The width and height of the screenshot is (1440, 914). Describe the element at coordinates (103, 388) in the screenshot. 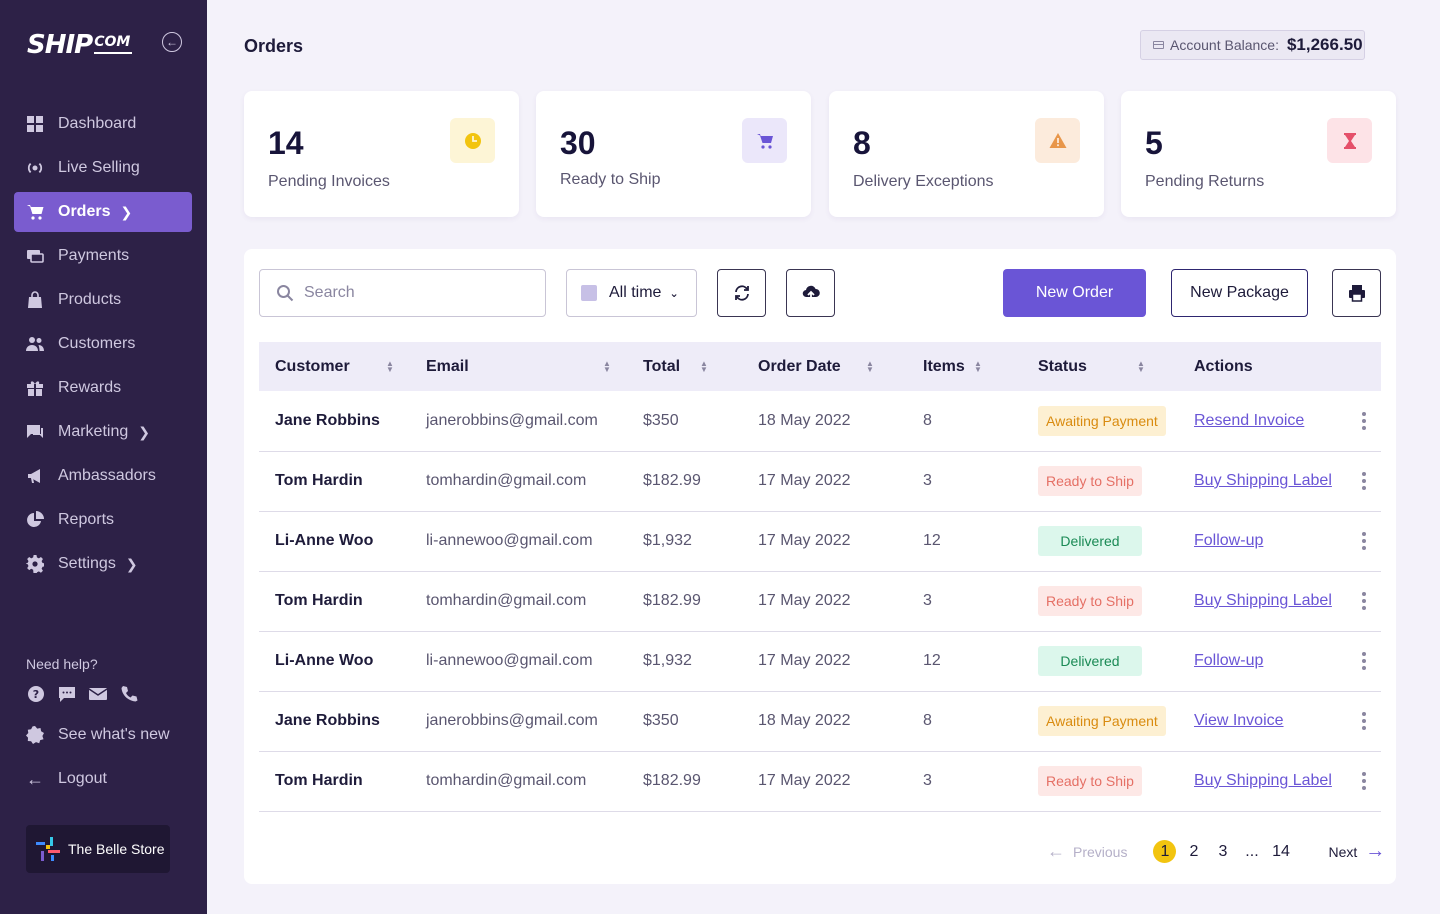

I see `sidebar-item-rewards: Rewards` at that location.